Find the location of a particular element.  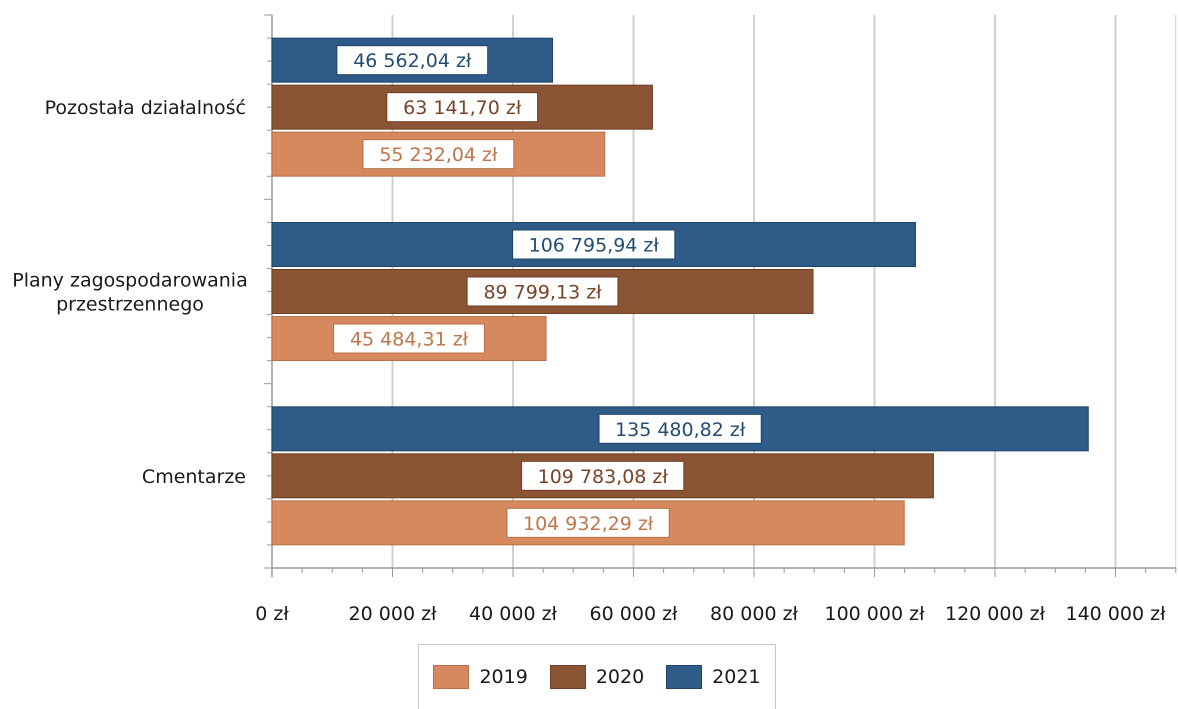

x-tick-label: 140 000 zł is located at coordinates (1116, 614).